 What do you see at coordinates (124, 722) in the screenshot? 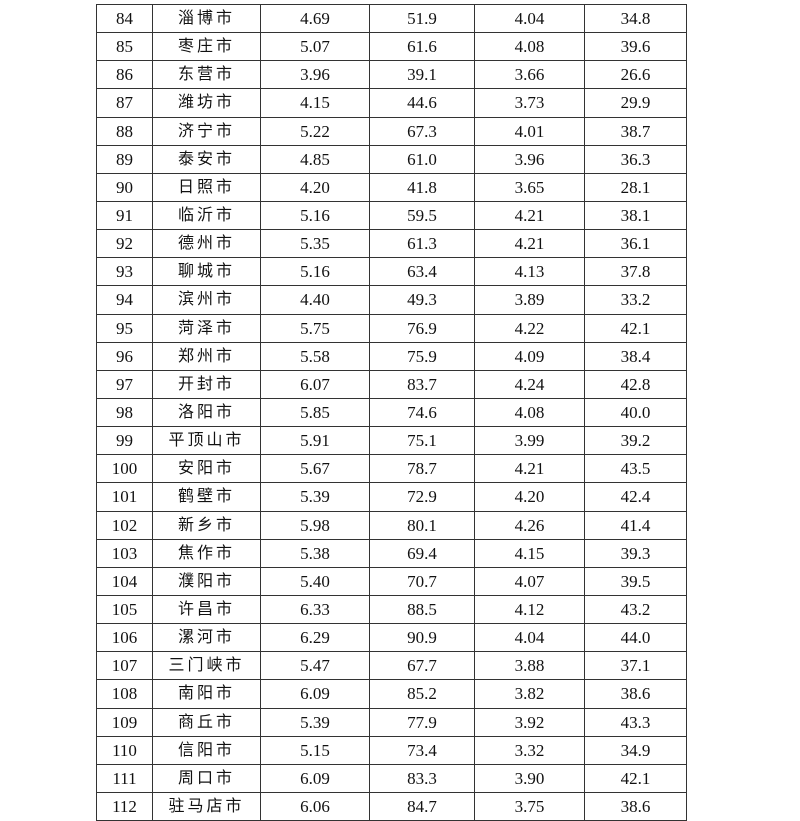
I see `row-number: 109` at bounding box center [124, 722].